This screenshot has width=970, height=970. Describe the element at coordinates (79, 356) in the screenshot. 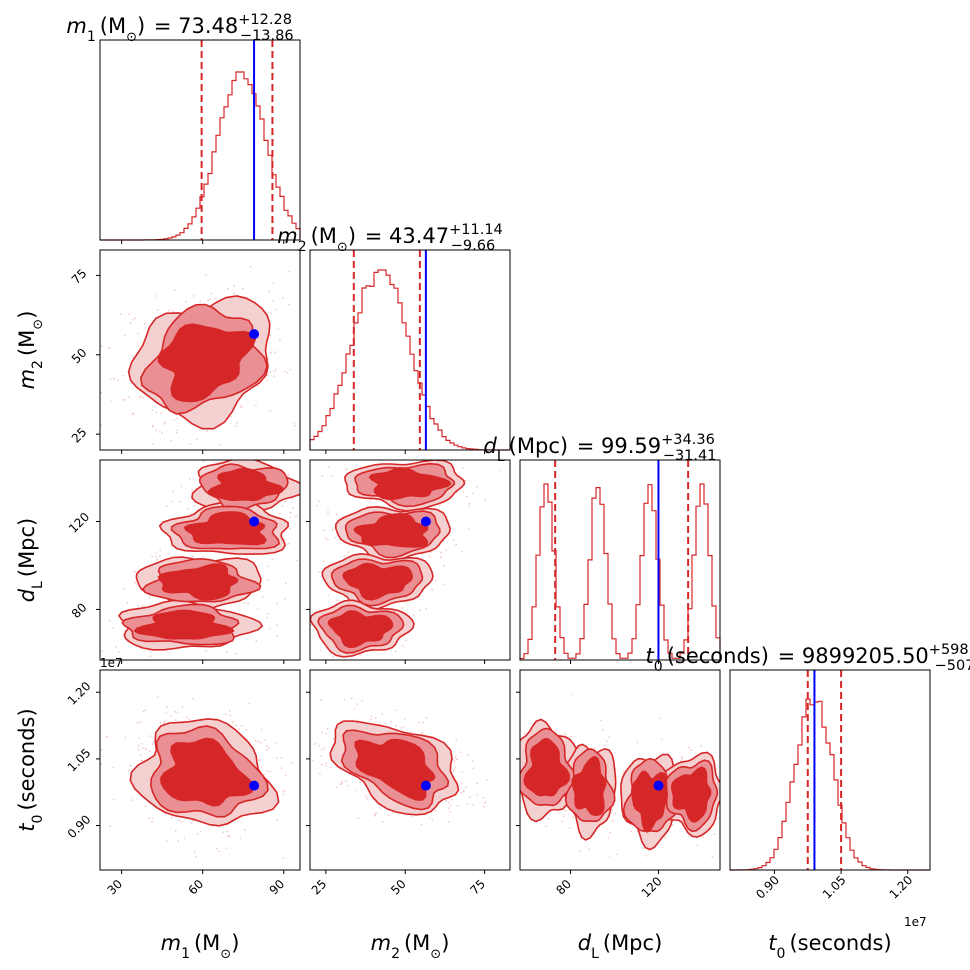

I see `y-tick-label: 50` at that location.